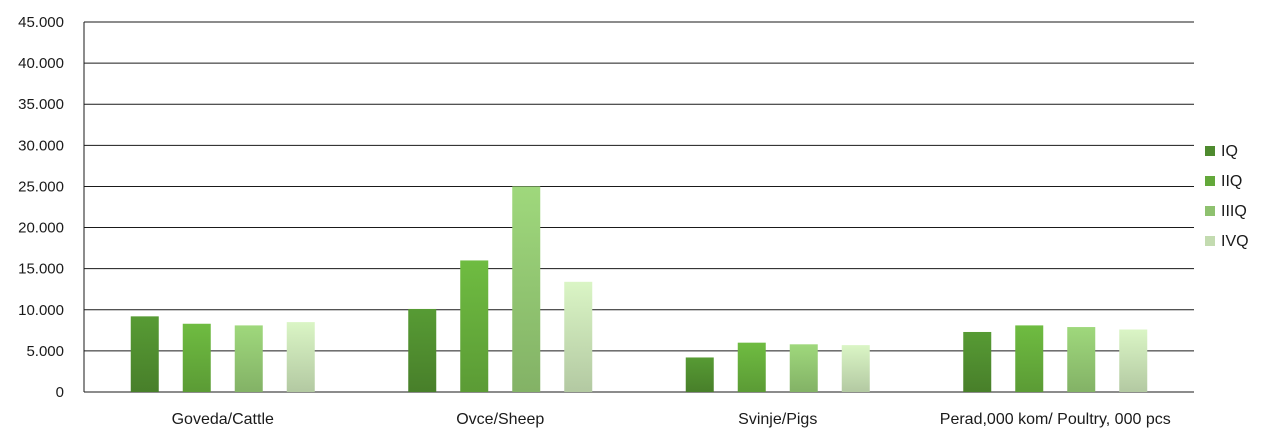  What do you see at coordinates (41, 310) in the screenshot?
I see `y-tick-label: 10.000` at bounding box center [41, 310].